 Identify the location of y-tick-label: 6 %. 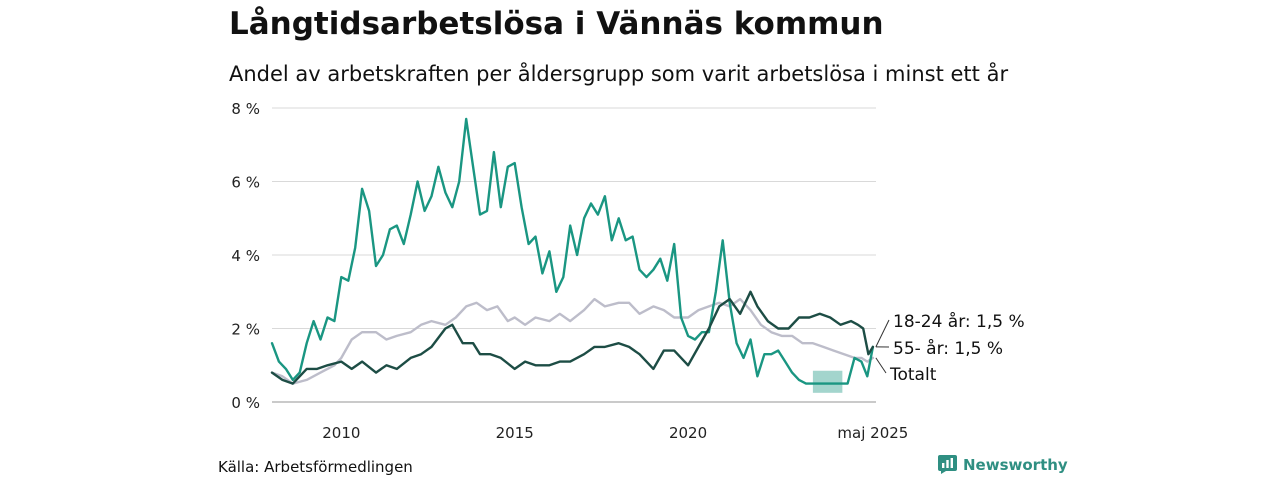
(245, 183).